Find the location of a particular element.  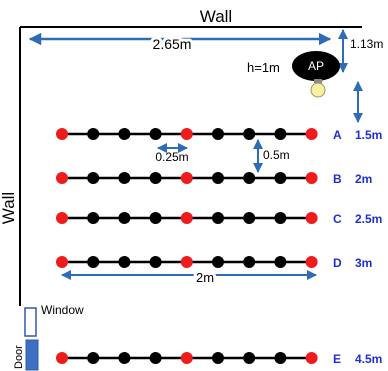

window-icon is located at coordinates (30, 322).